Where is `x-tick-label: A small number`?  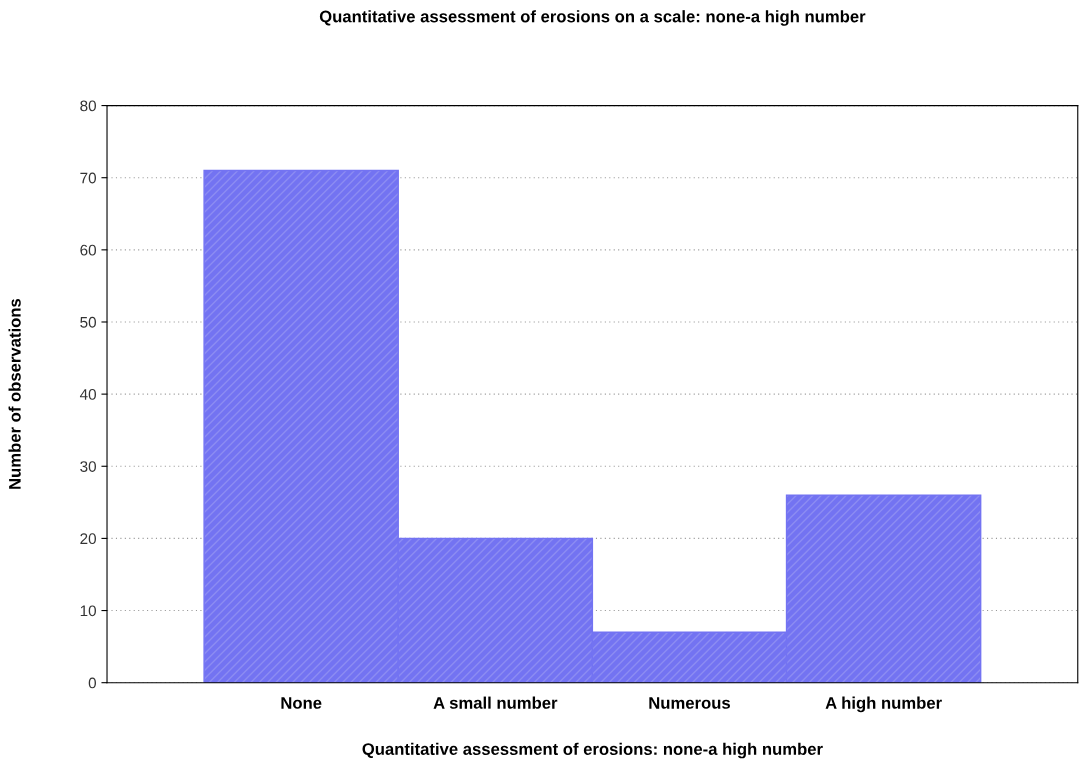 x-tick-label: A small number is located at coordinates (495, 702).